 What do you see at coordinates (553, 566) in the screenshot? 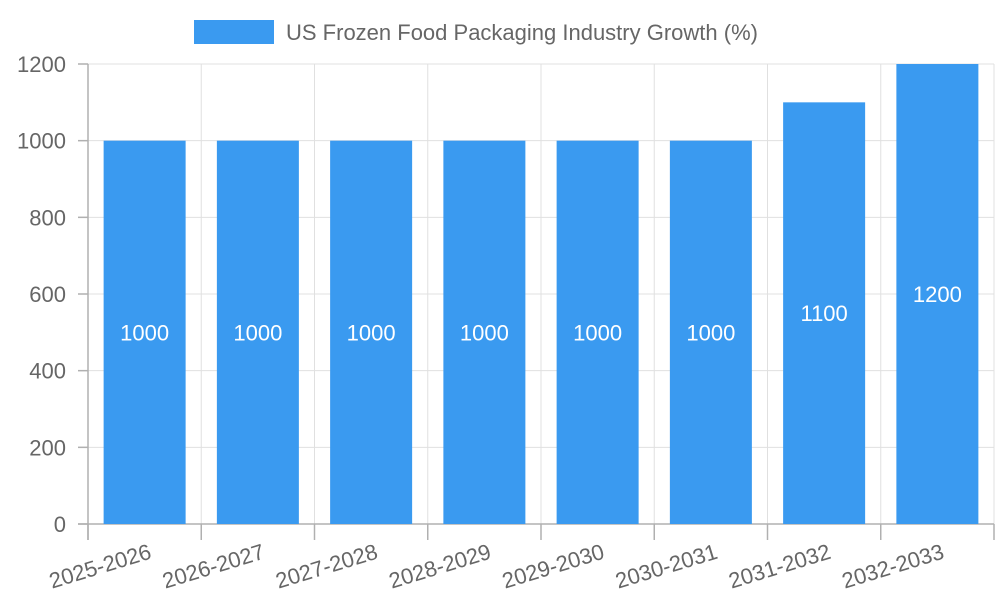
I see `x-tick-label: 2029-2030` at bounding box center [553, 566].